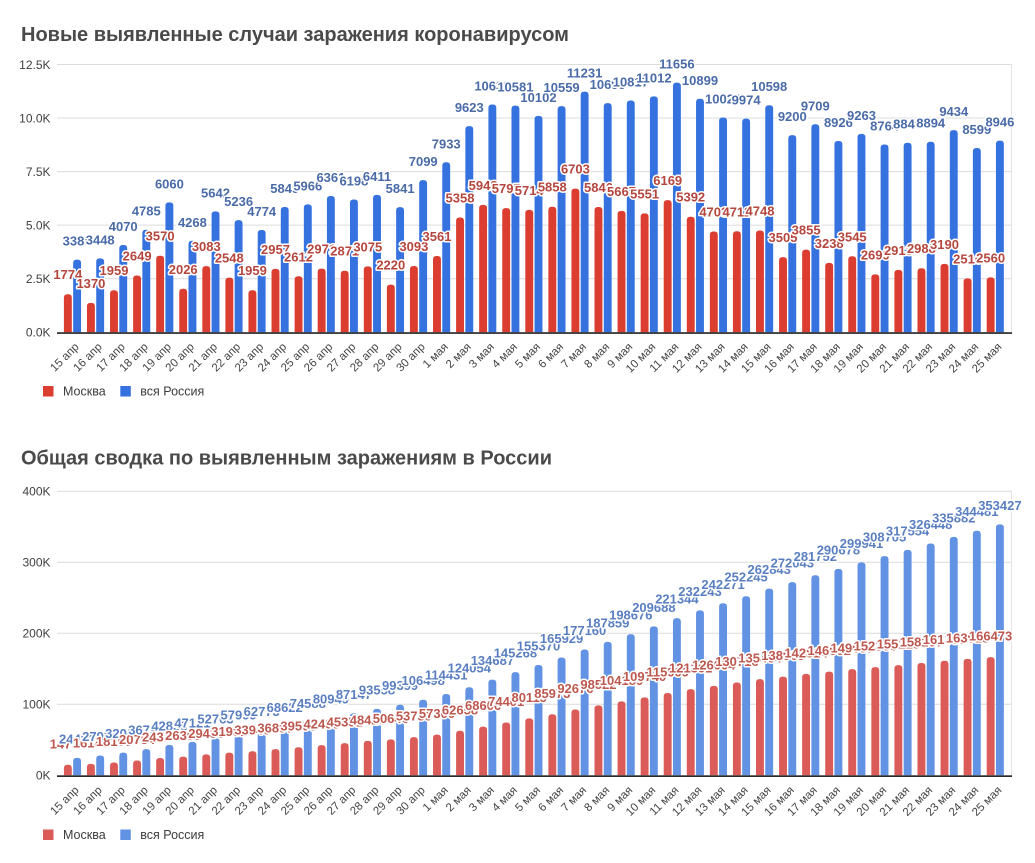 This screenshot has height=863, width=1035. I want to click on svg-text: 8599, so click(976, 129).